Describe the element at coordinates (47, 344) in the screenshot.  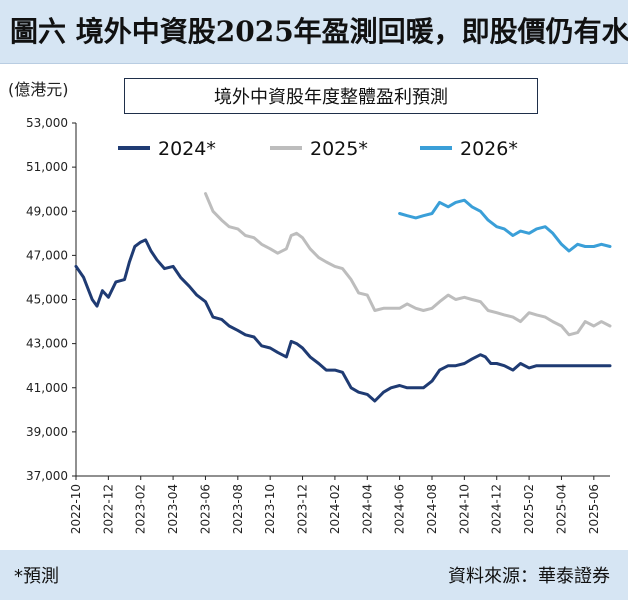
I see `y-tick-label: 43,000` at that location.